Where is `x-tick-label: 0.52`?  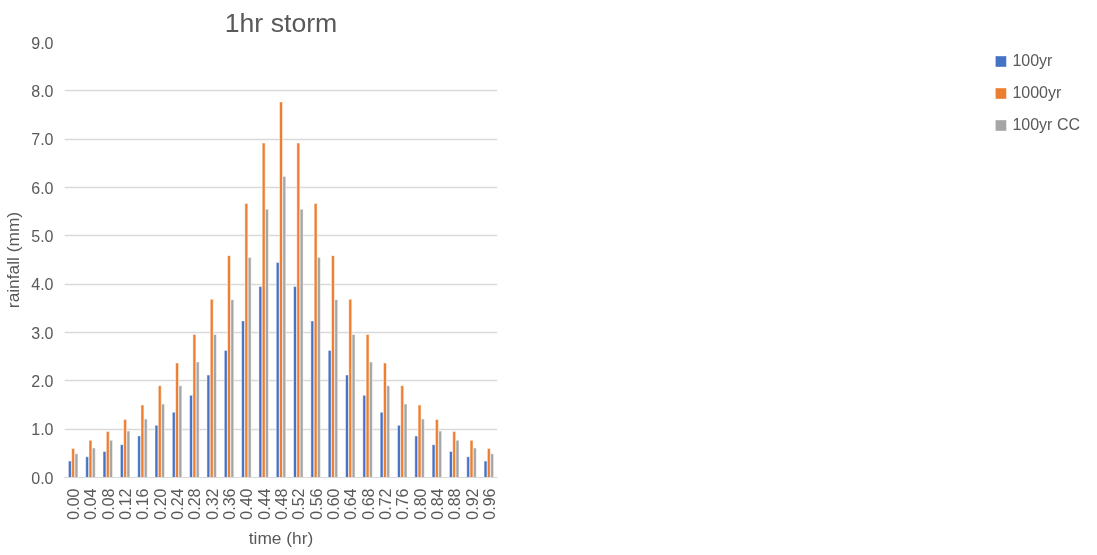 x-tick-label: 0.52 is located at coordinates (299, 504).